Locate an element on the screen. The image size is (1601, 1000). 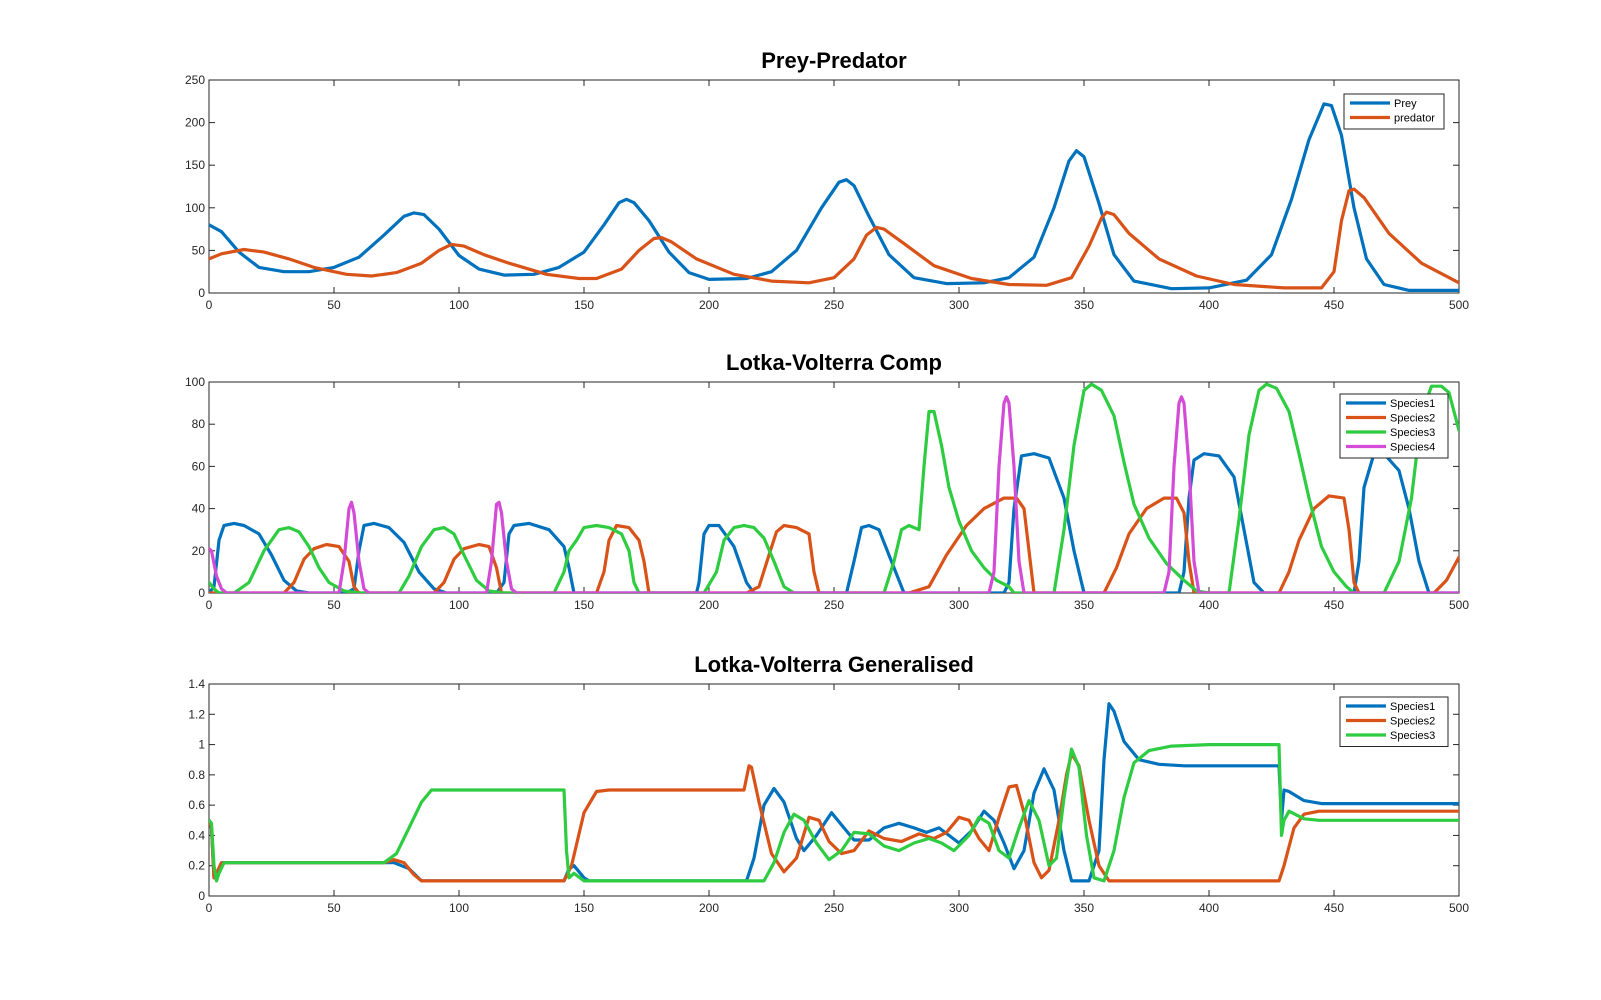
y-tick-label: 0.8 is located at coordinates (196, 775).